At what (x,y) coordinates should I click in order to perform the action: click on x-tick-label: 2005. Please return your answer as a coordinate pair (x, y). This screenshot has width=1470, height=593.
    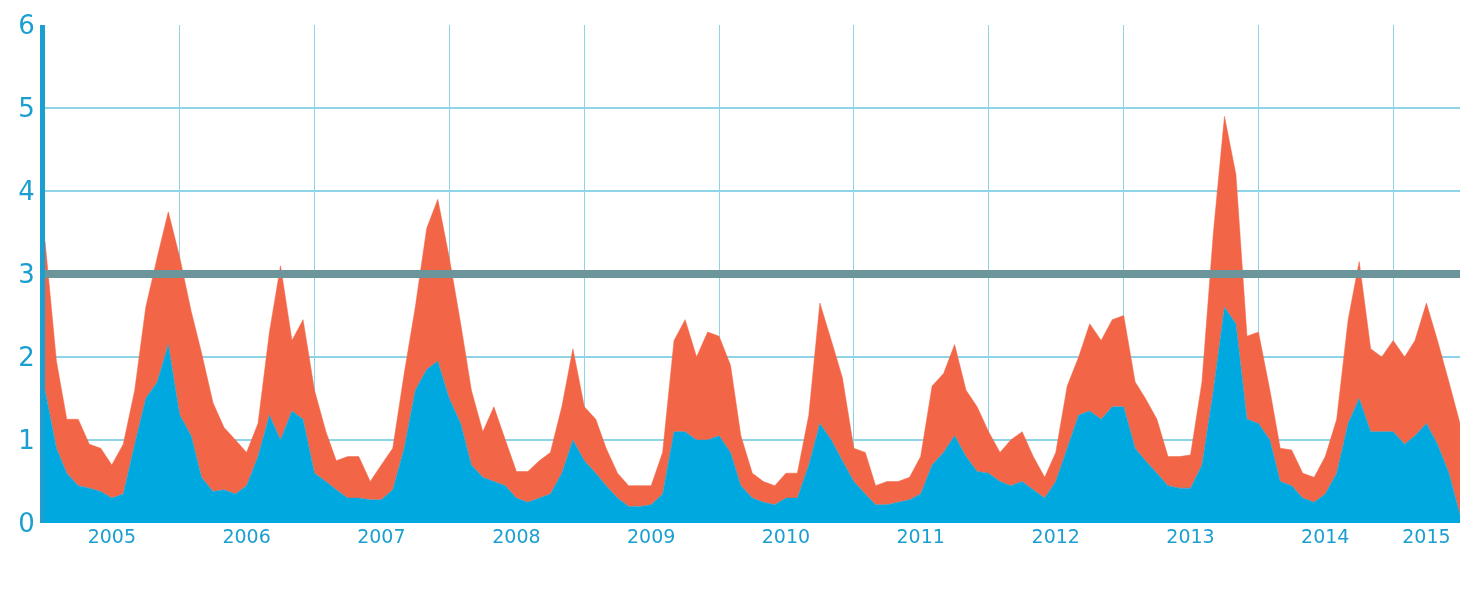
    Looking at the image, I should click on (111, 536).